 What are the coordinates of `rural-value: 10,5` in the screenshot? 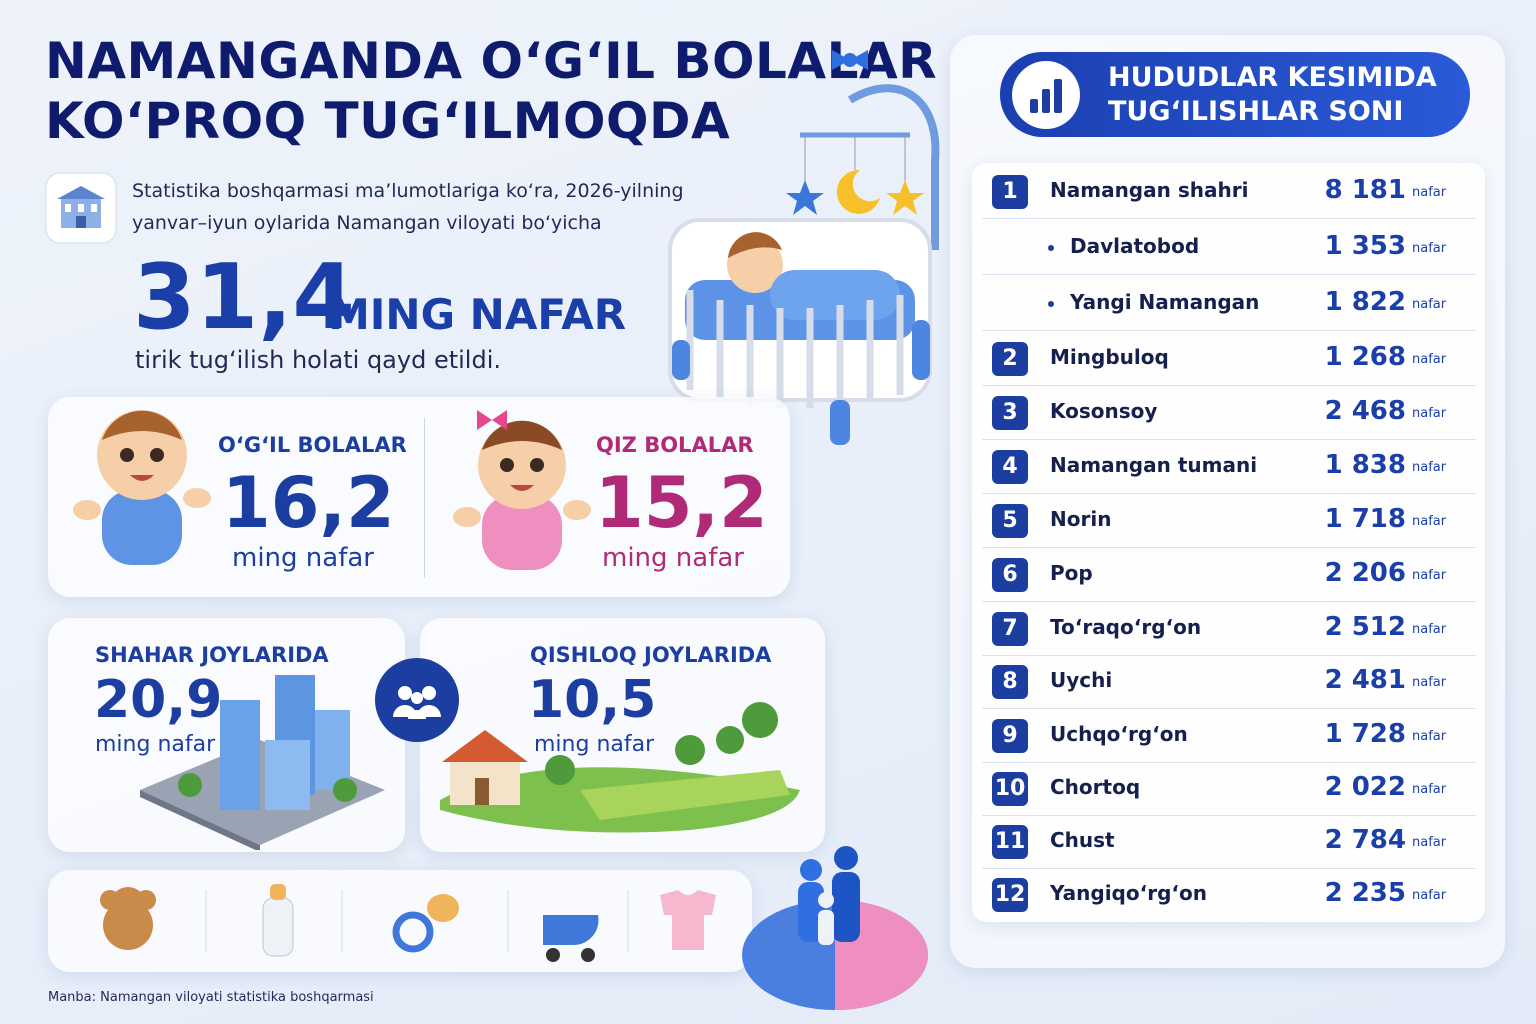 It's located at (592, 700).